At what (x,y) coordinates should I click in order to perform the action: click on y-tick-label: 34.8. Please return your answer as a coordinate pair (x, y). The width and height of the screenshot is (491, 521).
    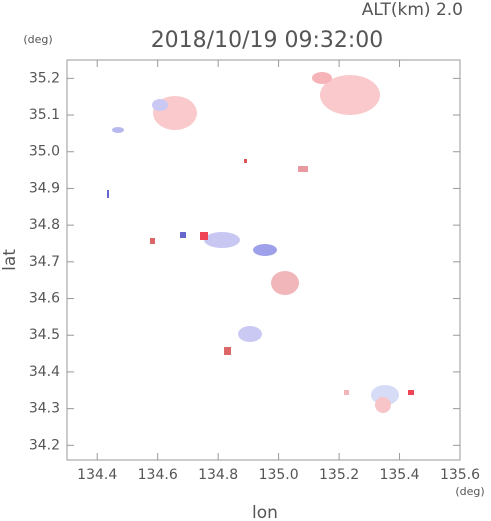
    Looking at the image, I should click on (44, 225).